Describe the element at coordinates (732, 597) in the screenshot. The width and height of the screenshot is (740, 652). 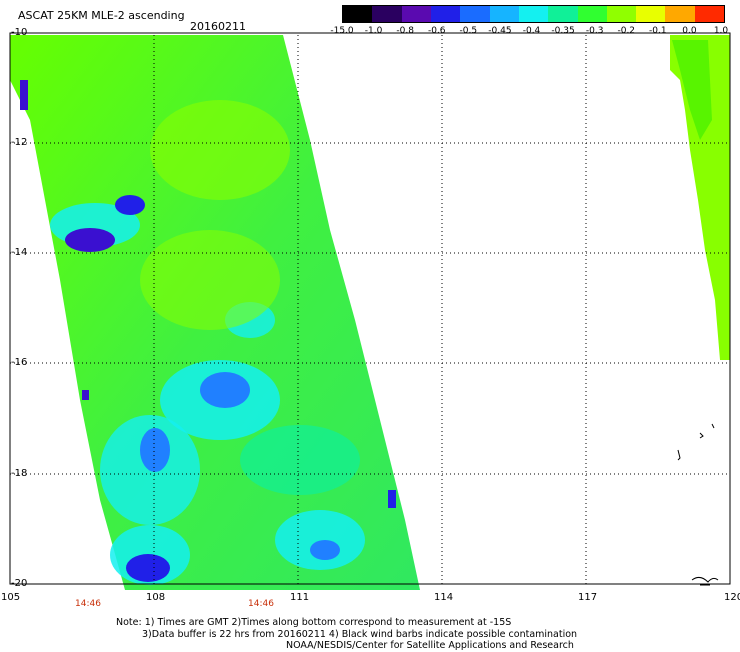
I see `lon-label: 120` at that location.